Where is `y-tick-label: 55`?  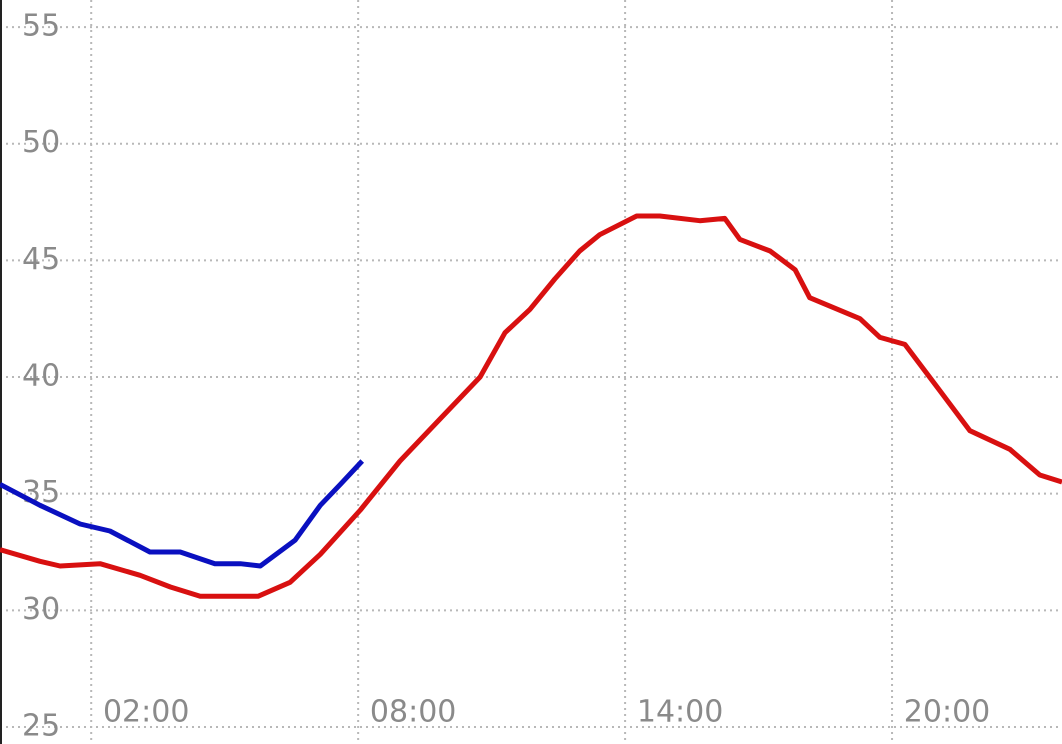
y-tick-label: 55 is located at coordinates (41, 26).